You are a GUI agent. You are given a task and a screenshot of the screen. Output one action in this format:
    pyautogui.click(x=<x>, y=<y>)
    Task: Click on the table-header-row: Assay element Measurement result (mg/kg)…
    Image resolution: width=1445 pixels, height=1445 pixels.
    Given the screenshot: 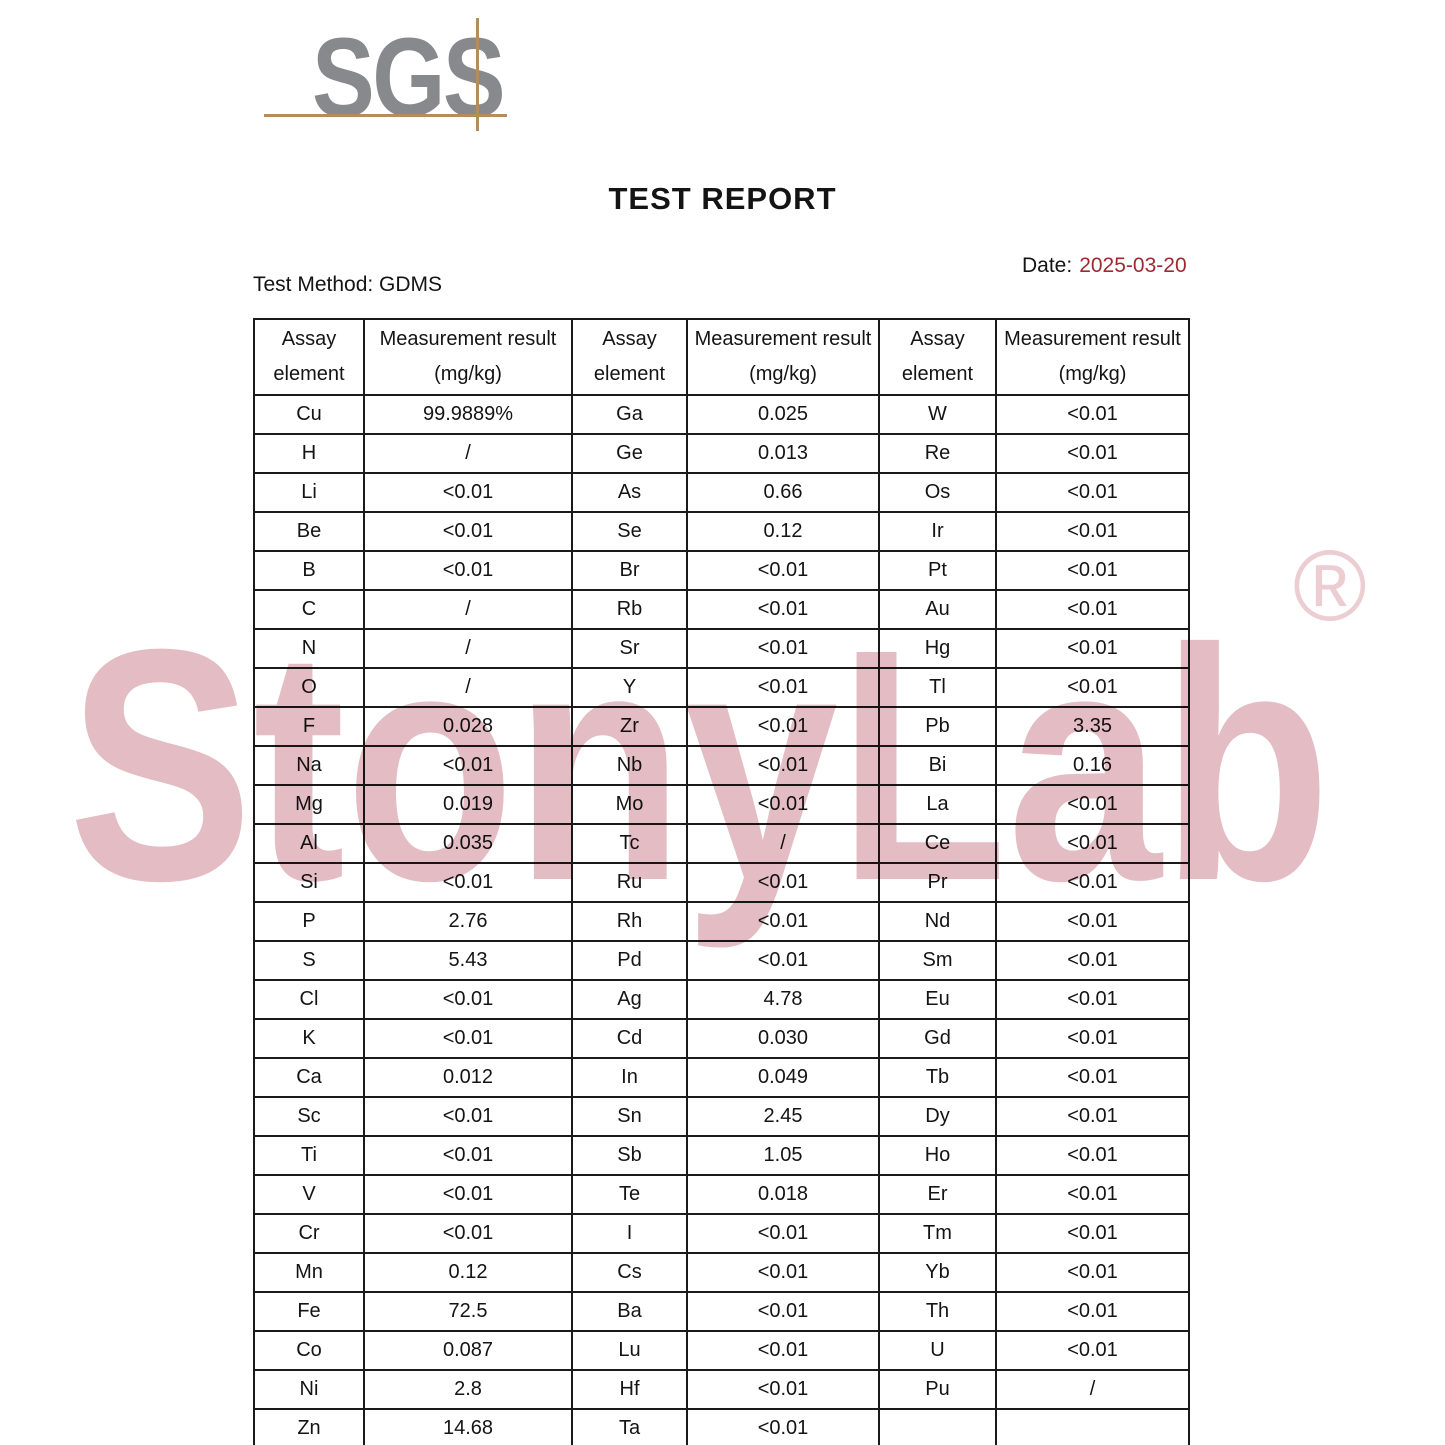 What is the action you would take?
    pyautogui.click(x=721, y=357)
    